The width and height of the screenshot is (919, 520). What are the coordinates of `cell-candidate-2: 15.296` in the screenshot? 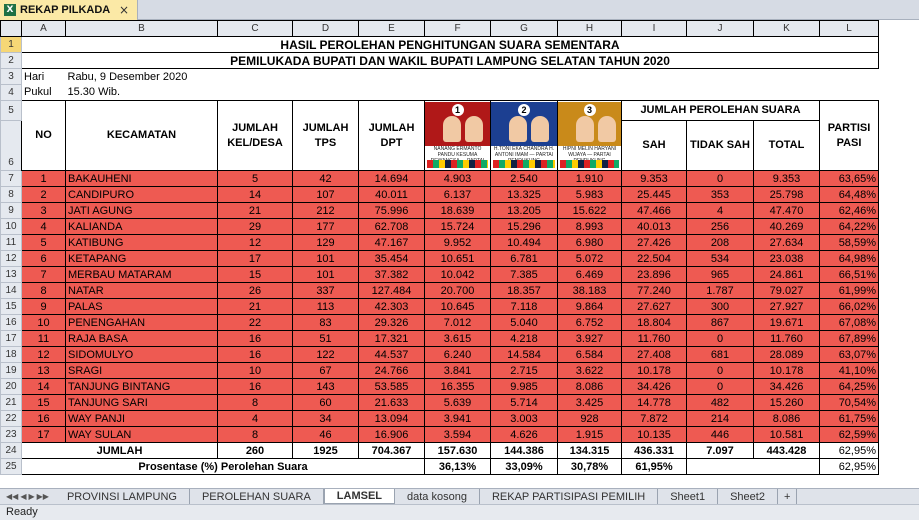 It's located at (524, 226).